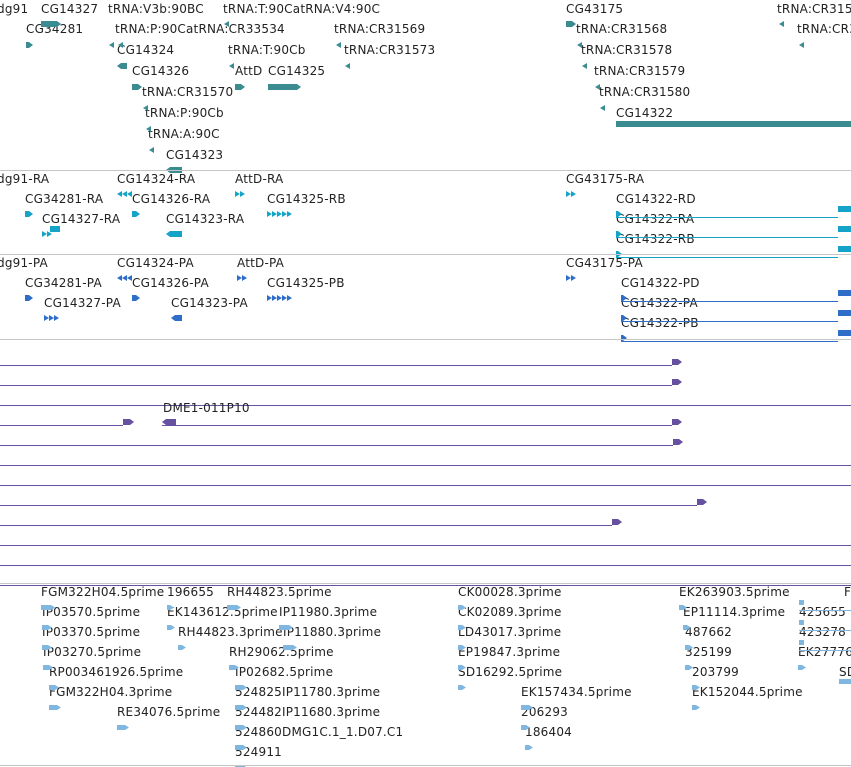 The height and width of the screenshot is (767, 851). Describe the element at coordinates (184, 134) in the screenshot. I see `feature-label: tRNA:A:90C` at that location.